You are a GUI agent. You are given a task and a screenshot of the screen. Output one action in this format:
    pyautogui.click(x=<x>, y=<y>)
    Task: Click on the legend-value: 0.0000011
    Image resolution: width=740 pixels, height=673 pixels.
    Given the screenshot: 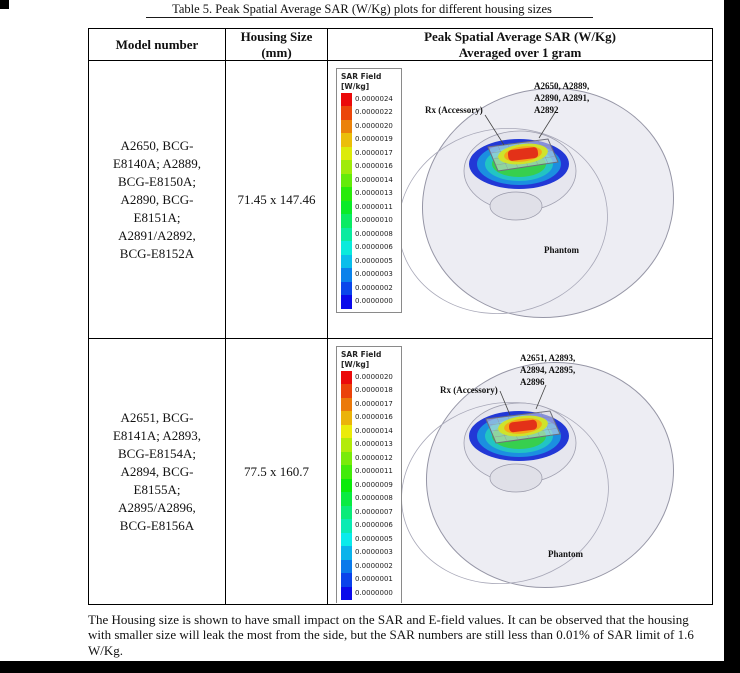 What is the action you would take?
    pyautogui.click(x=374, y=471)
    